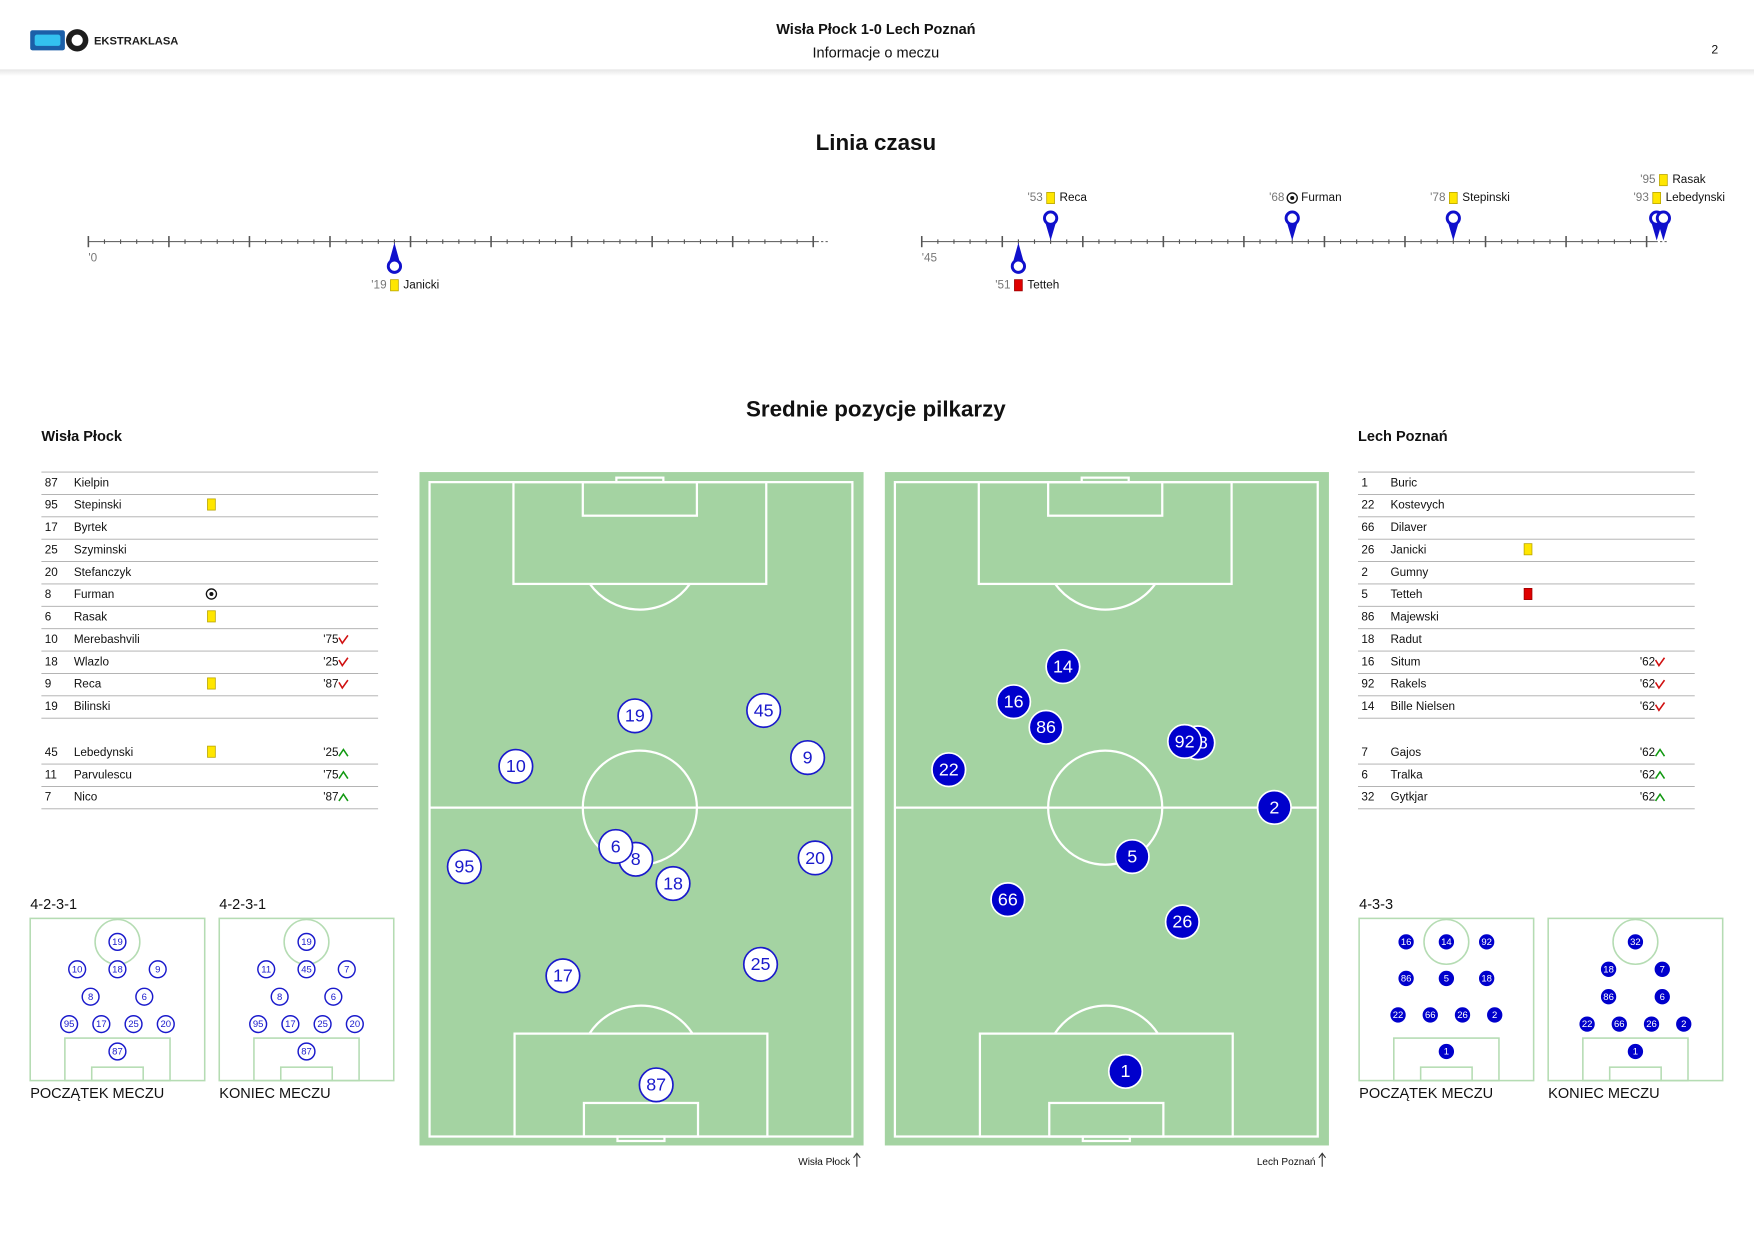 The image size is (1754, 1240). What do you see at coordinates (1651, 1024) in the screenshot?
I see `mini-player-number: 26` at bounding box center [1651, 1024].